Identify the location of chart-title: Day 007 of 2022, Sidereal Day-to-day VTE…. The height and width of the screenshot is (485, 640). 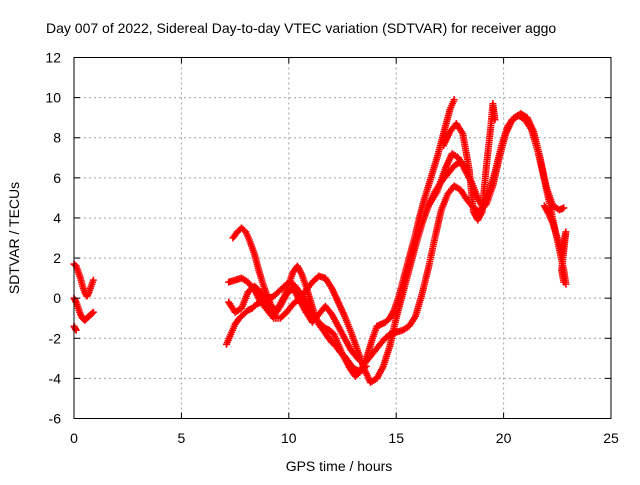
(301, 28).